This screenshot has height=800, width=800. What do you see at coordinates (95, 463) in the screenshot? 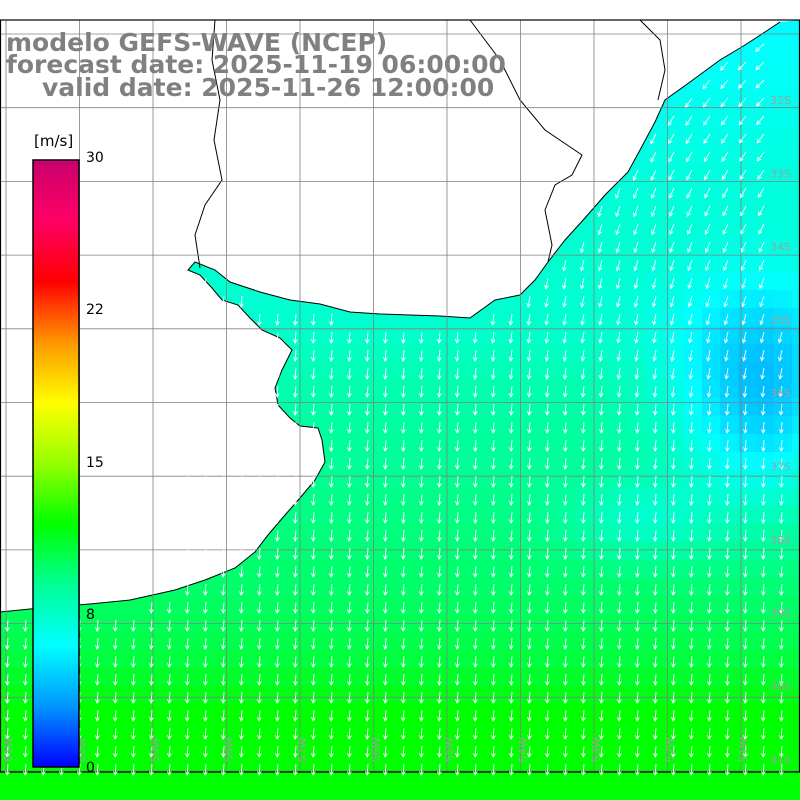
I see `colorbar-tick-label: 15` at bounding box center [95, 463].